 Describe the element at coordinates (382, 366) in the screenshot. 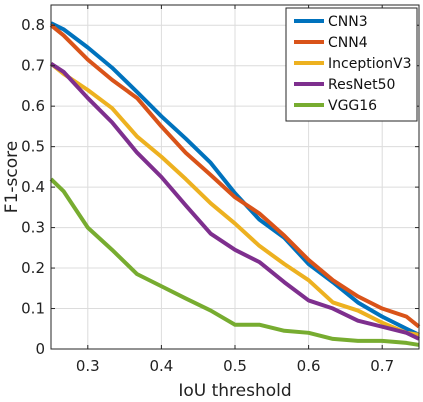

I see `x-tick-label: 0.7` at that location.